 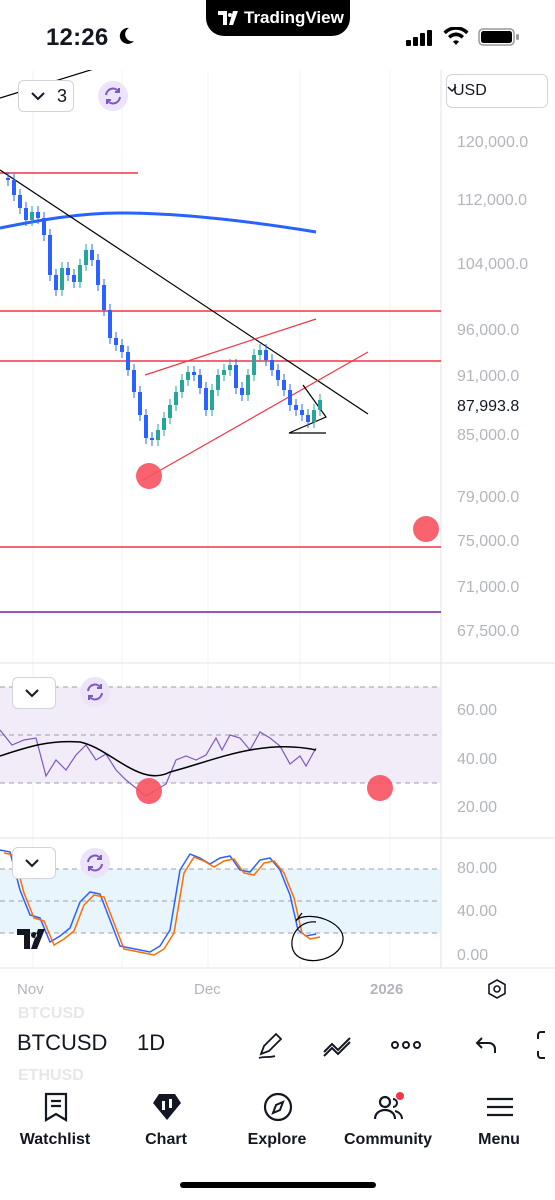 I want to click on battery-icon, so click(x=498, y=37).